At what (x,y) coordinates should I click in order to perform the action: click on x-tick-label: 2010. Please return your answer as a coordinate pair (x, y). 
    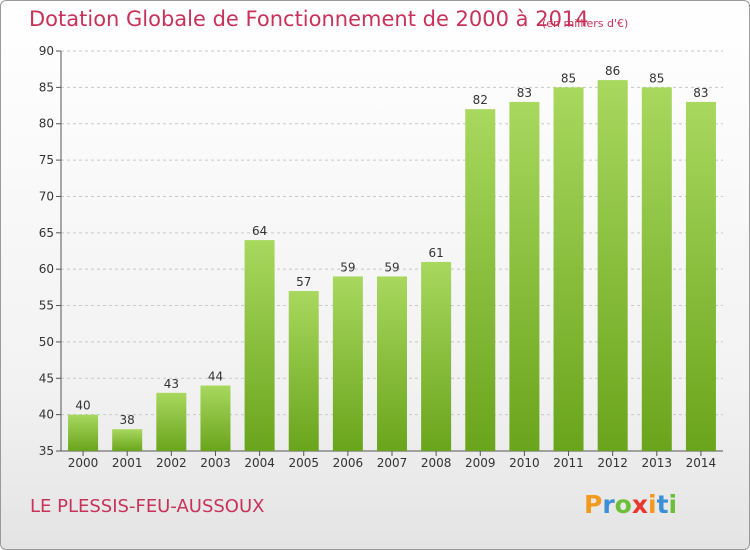
    Looking at the image, I should click on (524, 463).